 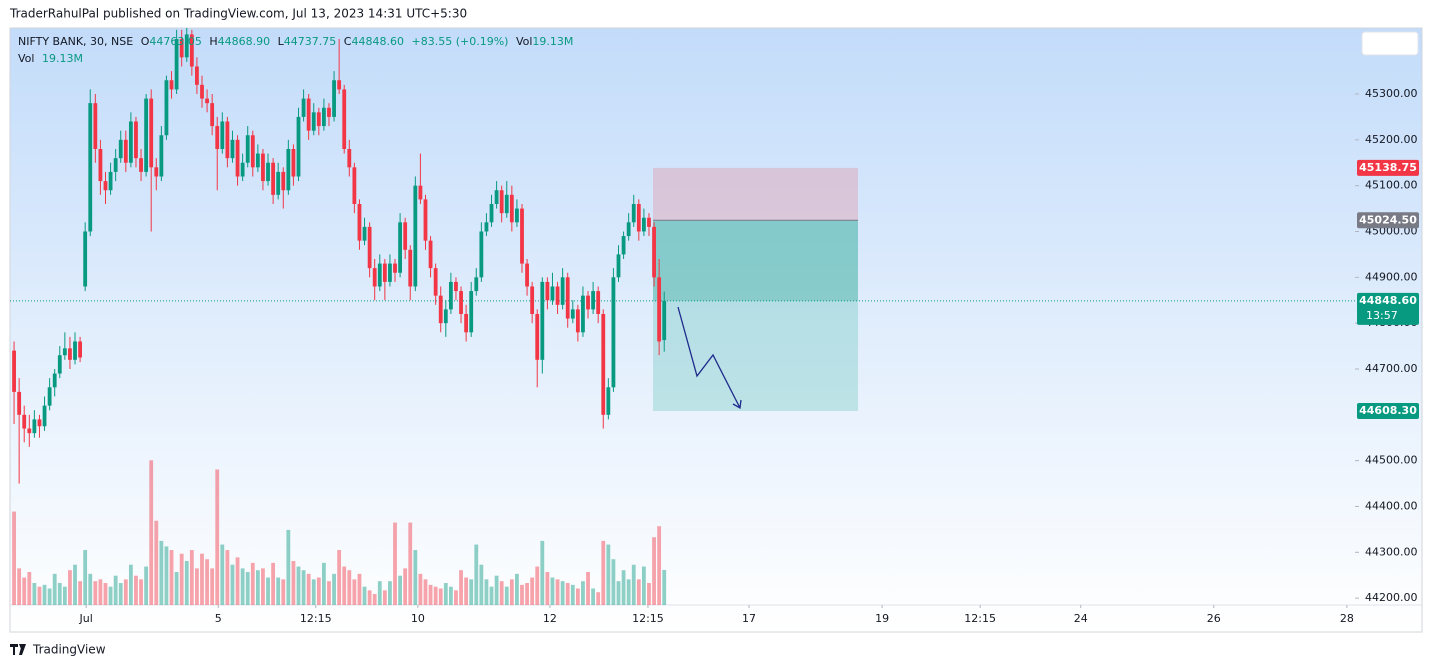 What do you see at coordinates (86, 618) in the screenshot?
I see `x-tick-label: Jul` at bounding box center [86, 618].